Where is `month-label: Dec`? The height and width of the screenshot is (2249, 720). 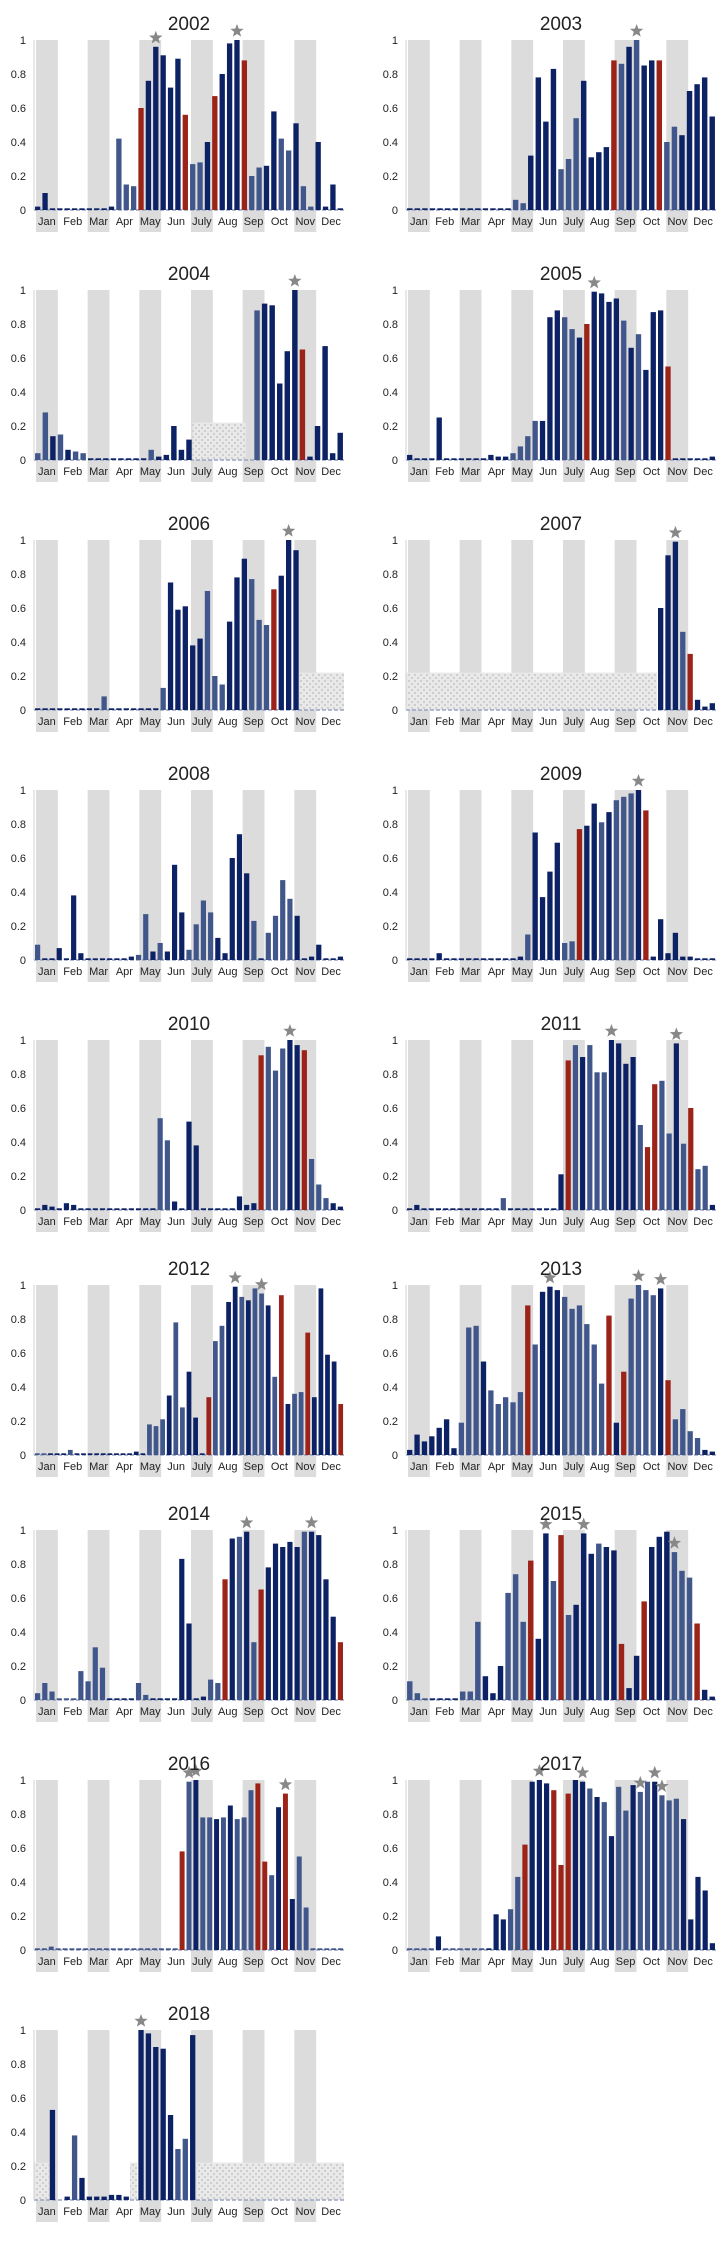
month-label: Dec is located at coordinates (703, 1222).